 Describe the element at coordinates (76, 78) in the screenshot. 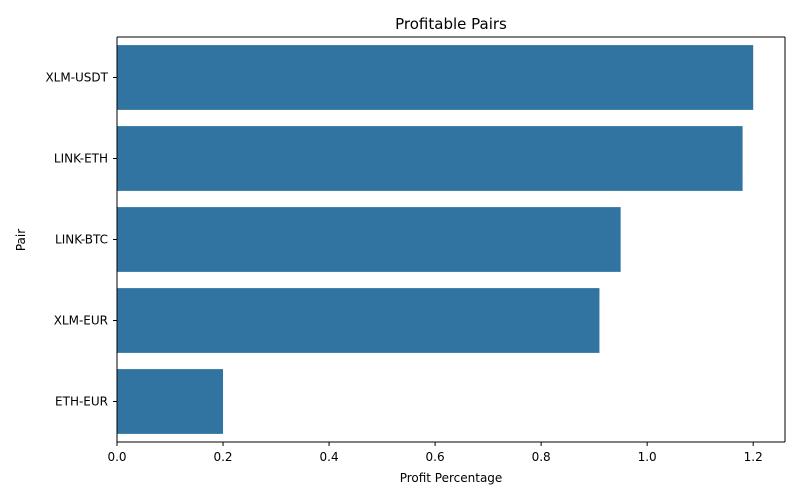

I see `y-tick-label: XLM-USDT` at that location.